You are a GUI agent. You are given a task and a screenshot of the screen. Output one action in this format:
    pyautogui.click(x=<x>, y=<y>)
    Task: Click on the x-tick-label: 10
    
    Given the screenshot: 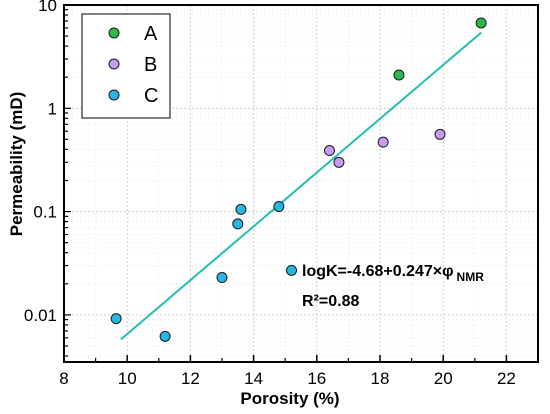 What is the action you would take?
    pyautogui.click(x=127, y=378)
    